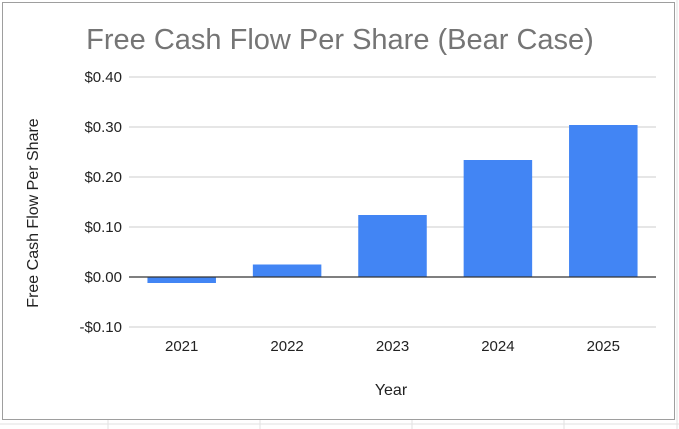 This screenshot has height=429, width=679. What do you see at coordinates (340, 40) in the screenshot?
I see `chart-title: Free Cash Flow Per Share (Bear Case)` at bounding box center [340, 40].